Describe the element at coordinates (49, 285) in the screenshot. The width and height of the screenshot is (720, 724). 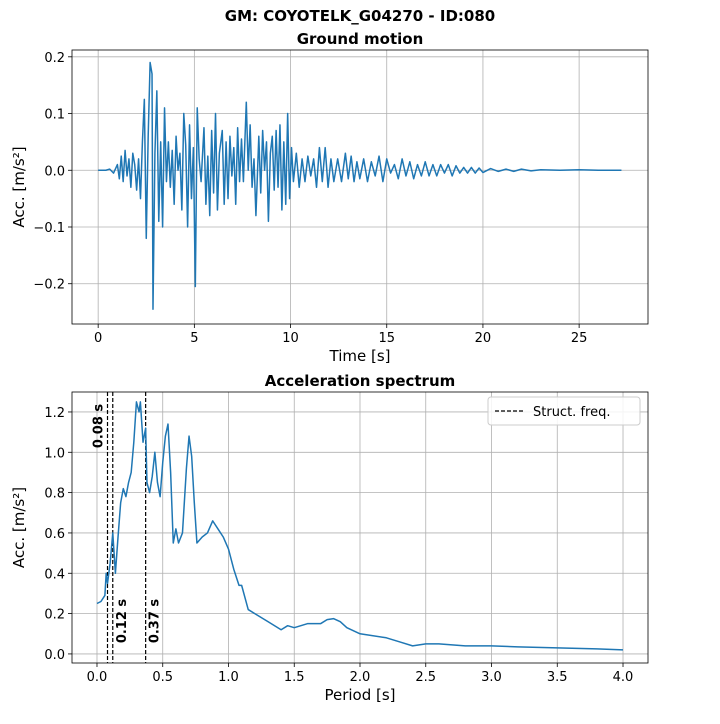
I see `y-tick-label: −0.2` at that location.